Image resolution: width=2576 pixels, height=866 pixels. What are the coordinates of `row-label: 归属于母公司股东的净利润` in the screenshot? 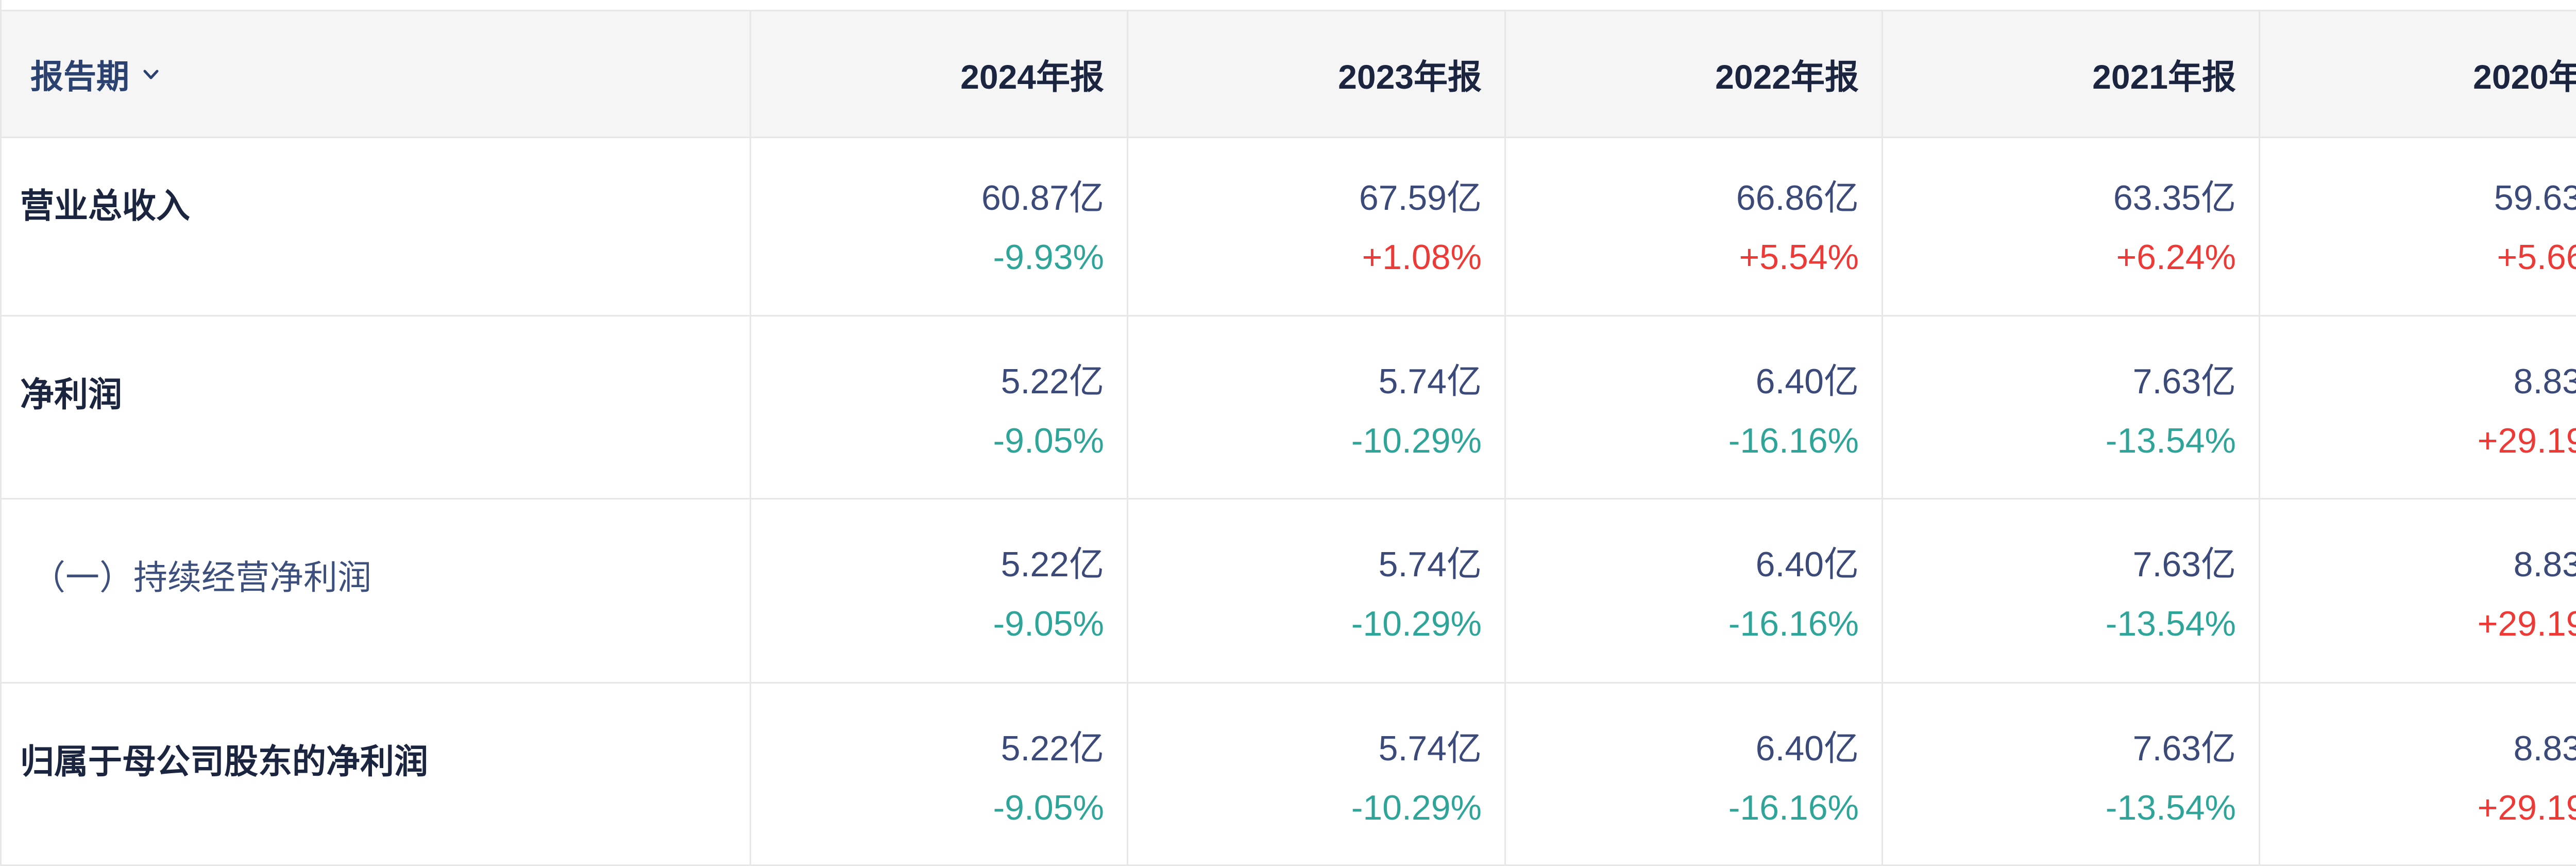 It's located at (224, 761).